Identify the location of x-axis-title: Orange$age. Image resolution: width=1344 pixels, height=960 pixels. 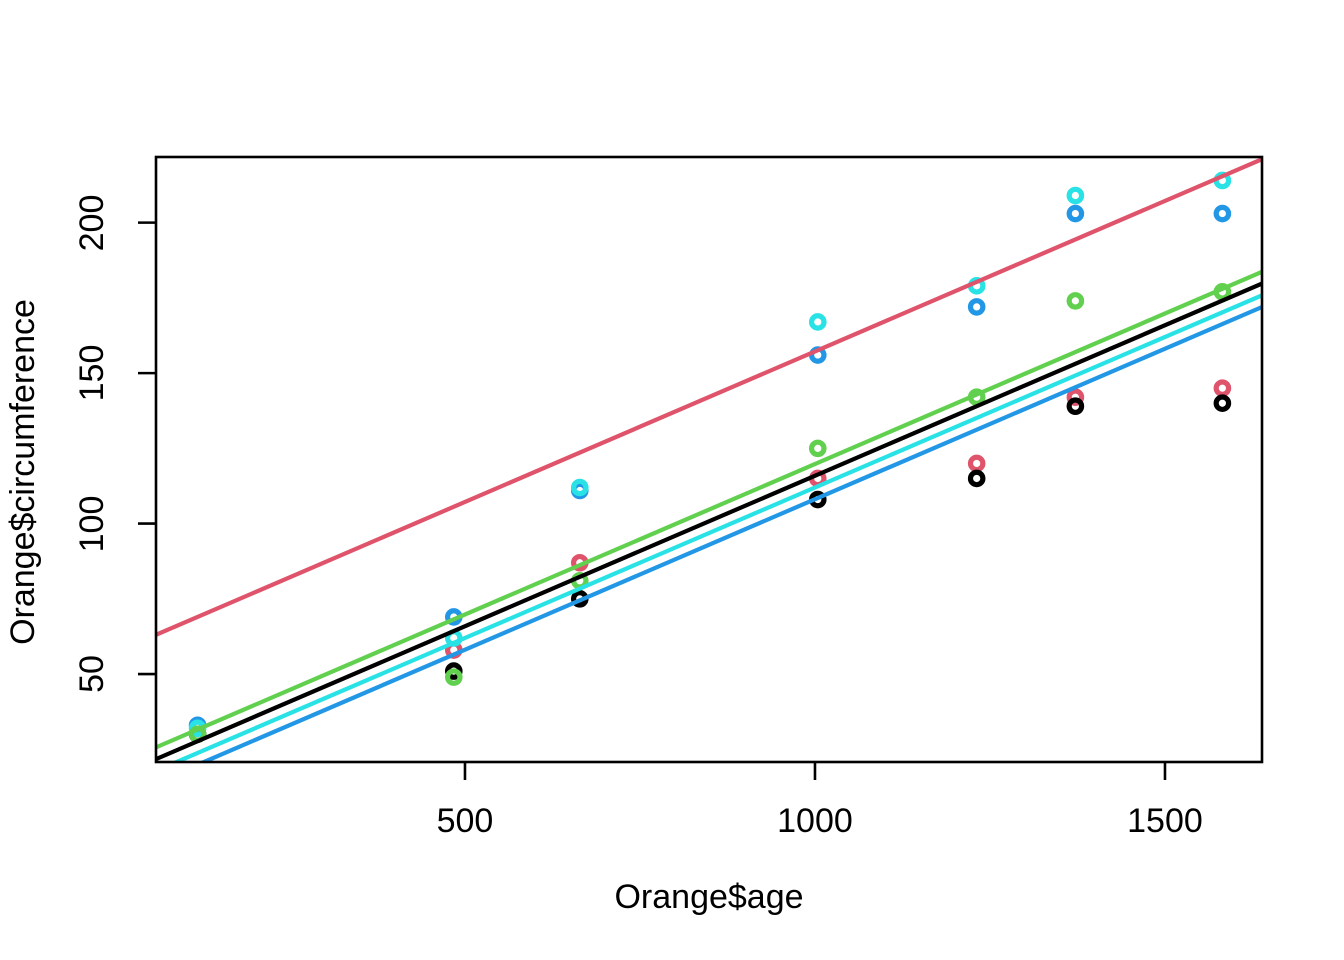
(709, 897).